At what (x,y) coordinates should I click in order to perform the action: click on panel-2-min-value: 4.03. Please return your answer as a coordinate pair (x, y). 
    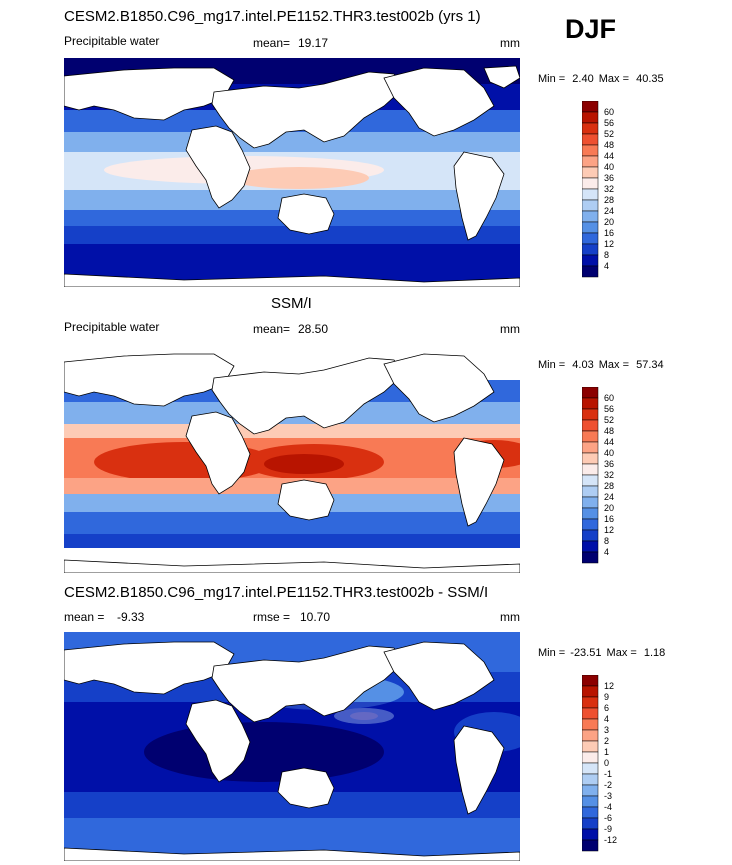
    Looking at the image, I should click on (583, 365).